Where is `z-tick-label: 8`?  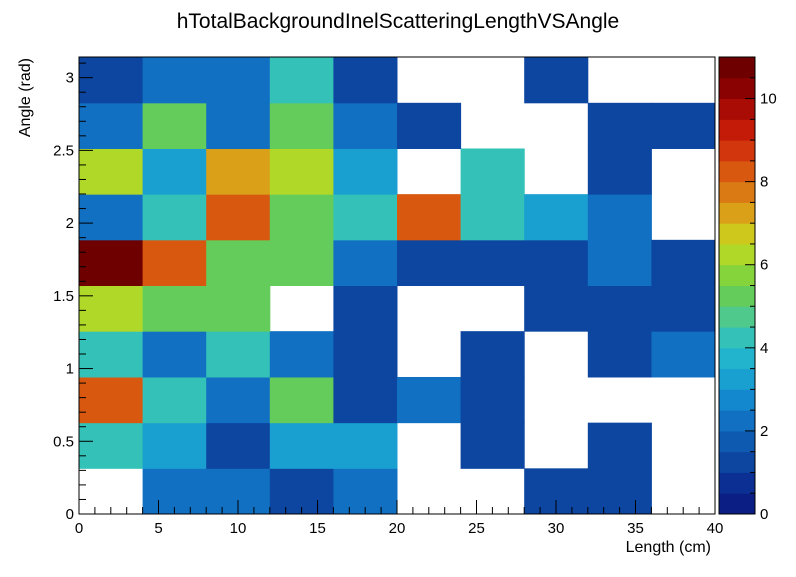
z-tick-label: 8 is located at coordinates (764, 182).